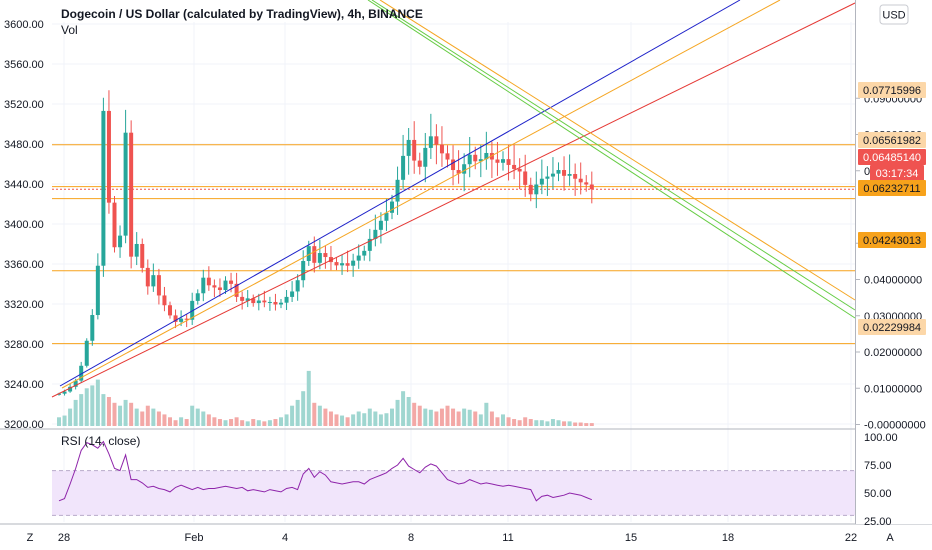 Image resolution: width=932 pixels, height=550 pixels. I want to click on timezone-label: Z, so click(30, 538).